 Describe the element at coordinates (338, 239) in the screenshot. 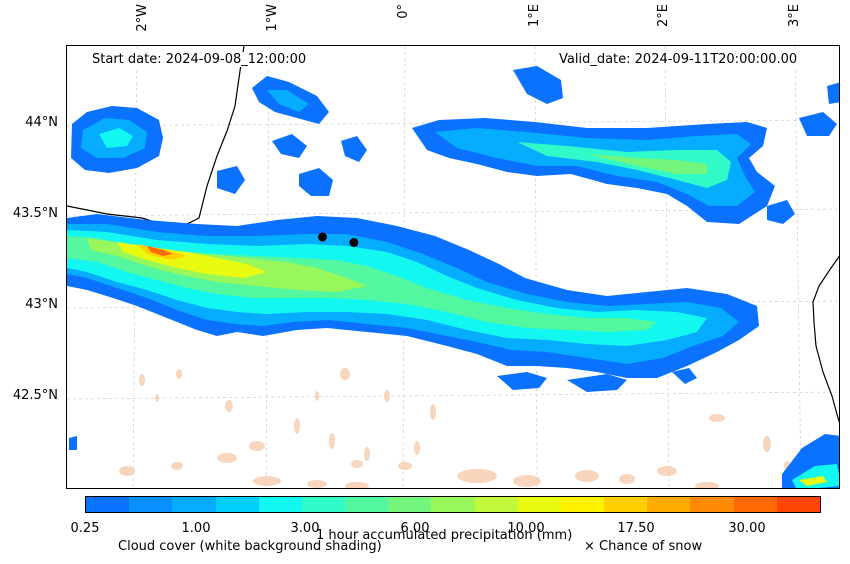

I see `station-markers` at that location.